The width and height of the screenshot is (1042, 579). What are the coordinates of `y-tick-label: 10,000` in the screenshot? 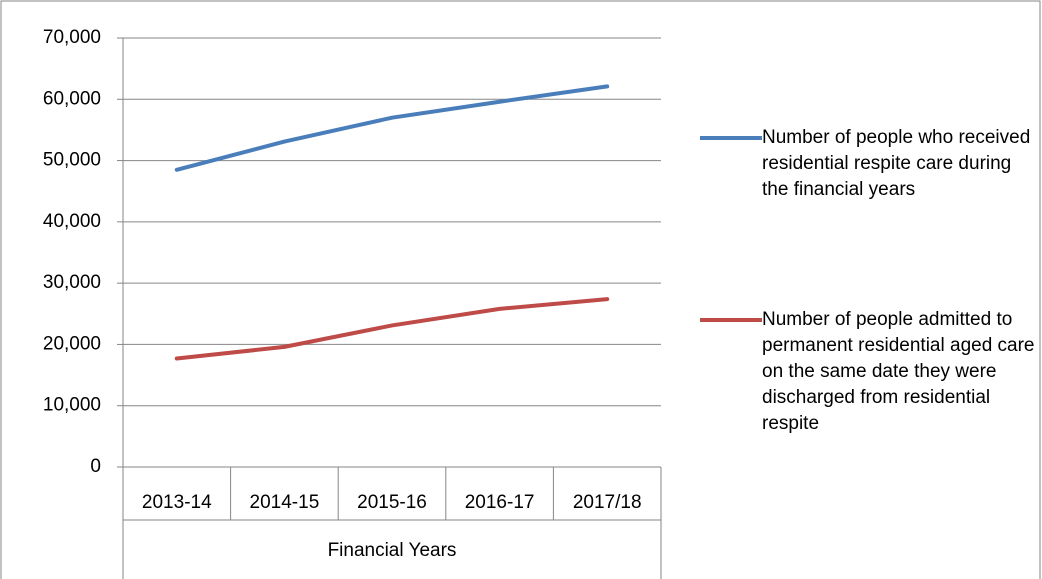 It's located at (72, 405).